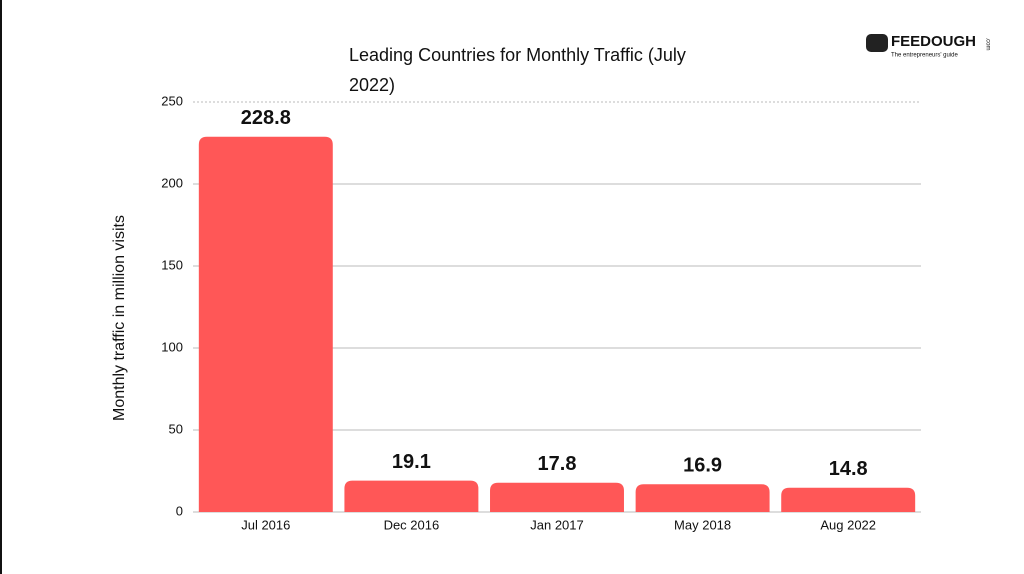 This screenshot has height=574, width=1024. I want to click on y-tick-label: 200, so click(172, 182).